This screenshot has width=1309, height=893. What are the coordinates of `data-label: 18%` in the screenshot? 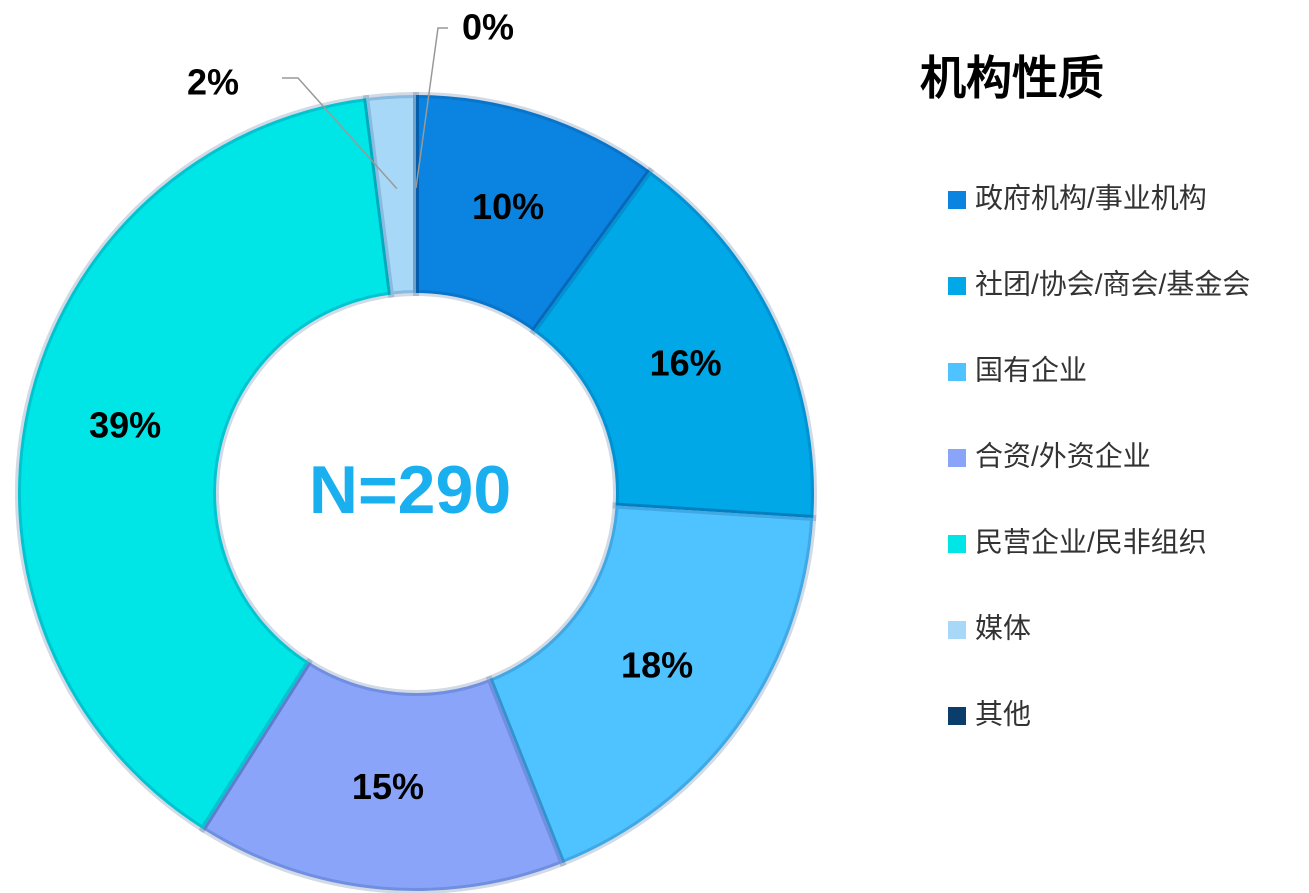 It's located at (657, 665).